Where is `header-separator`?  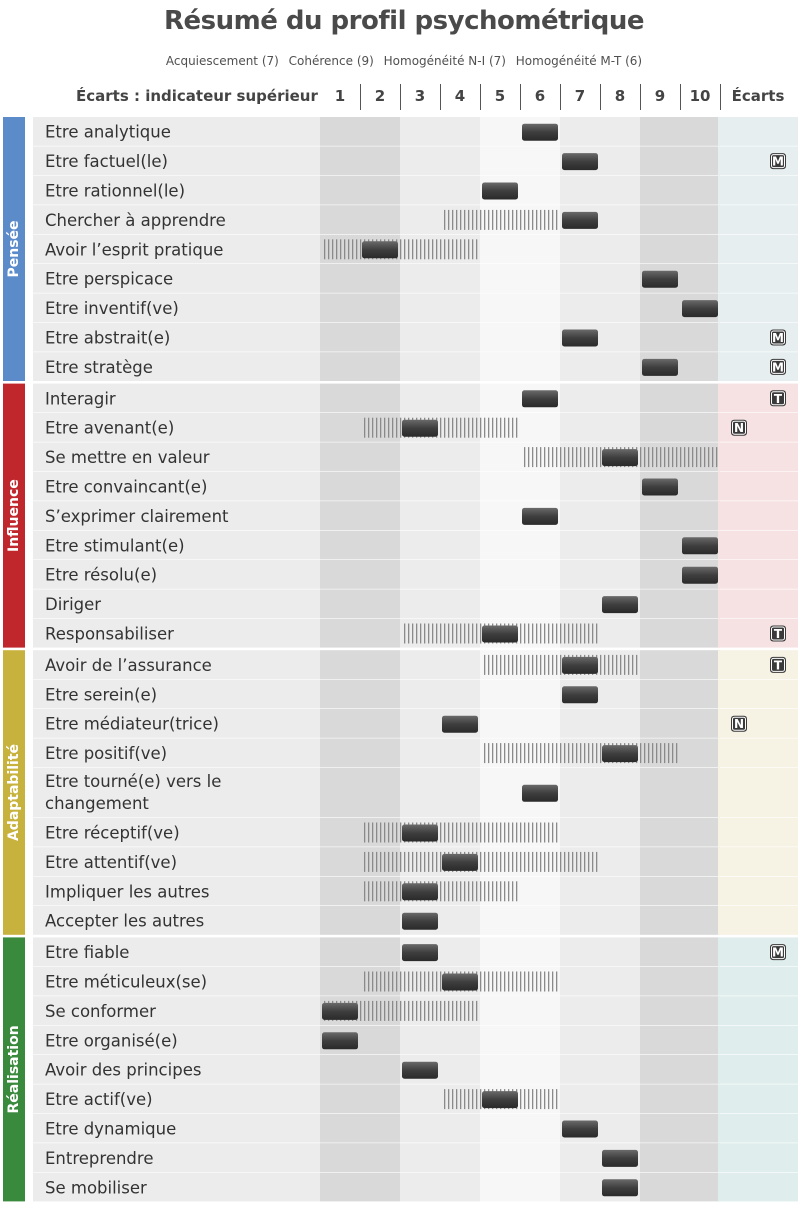 header-separator is located at coordinates (640, 97).